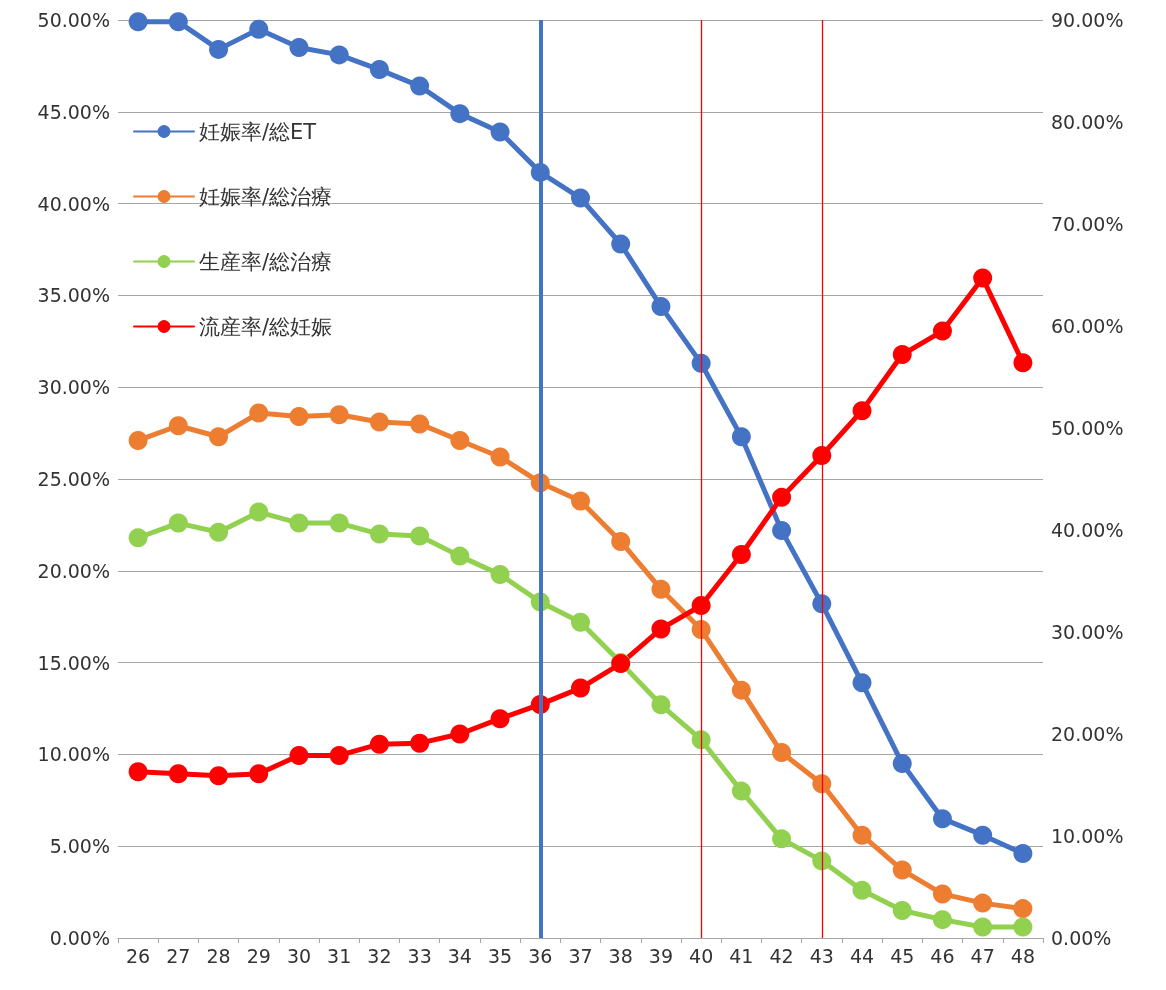  Describe the element at coordinates (1087, 530) in the screenshot. I see `y2-tick-label: 40.00%` at that location.